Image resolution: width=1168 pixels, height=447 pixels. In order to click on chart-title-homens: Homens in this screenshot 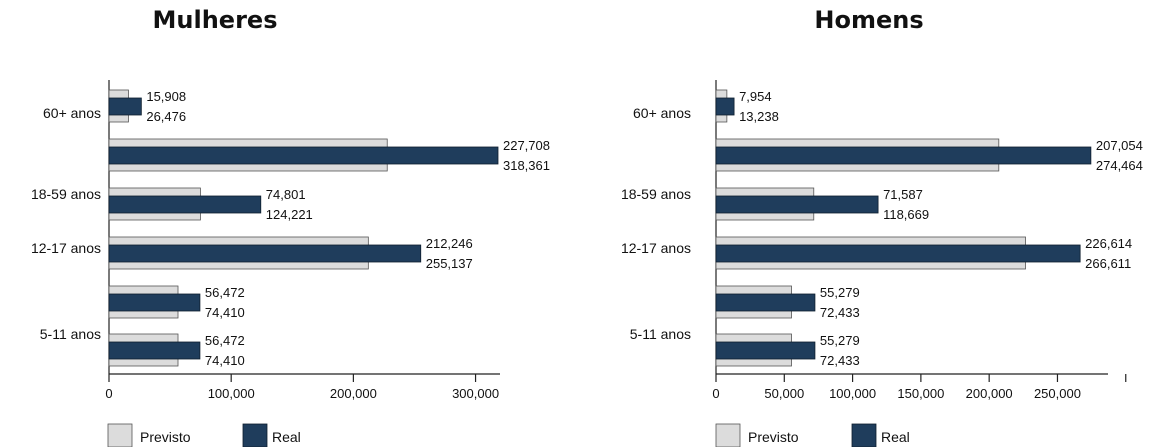, I will do `click(869, 20)`.